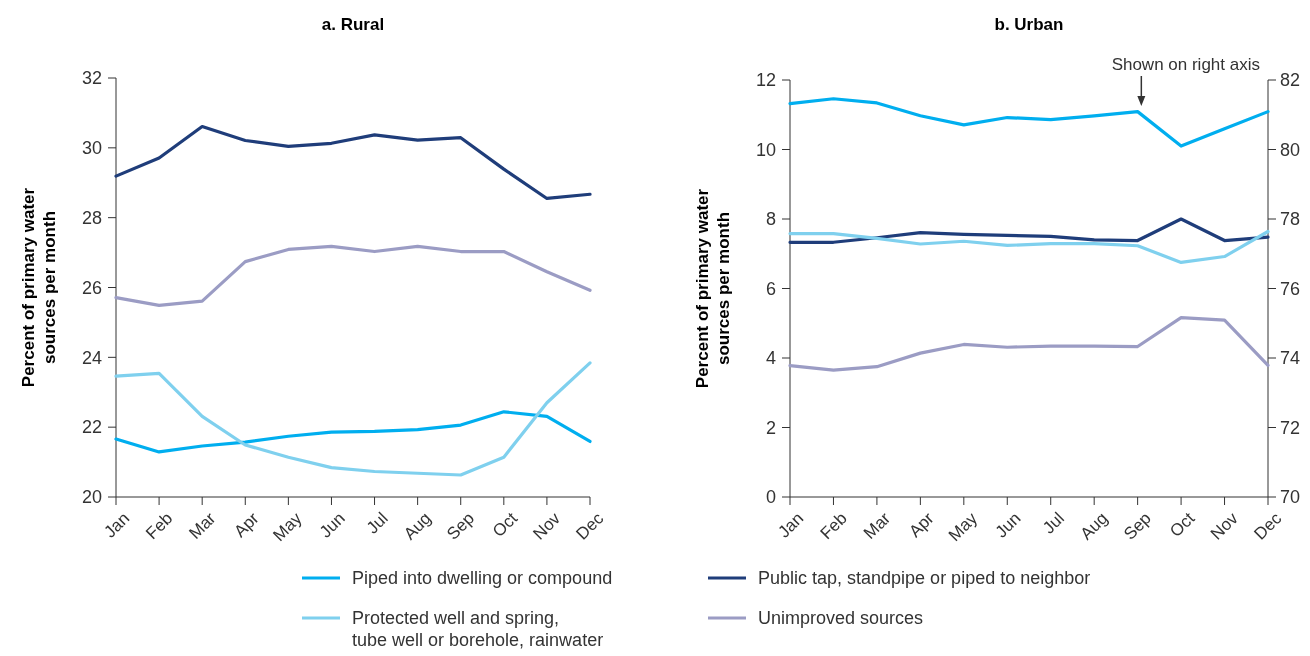  I want to click on y-tick-label: 10, so click(765, 149).